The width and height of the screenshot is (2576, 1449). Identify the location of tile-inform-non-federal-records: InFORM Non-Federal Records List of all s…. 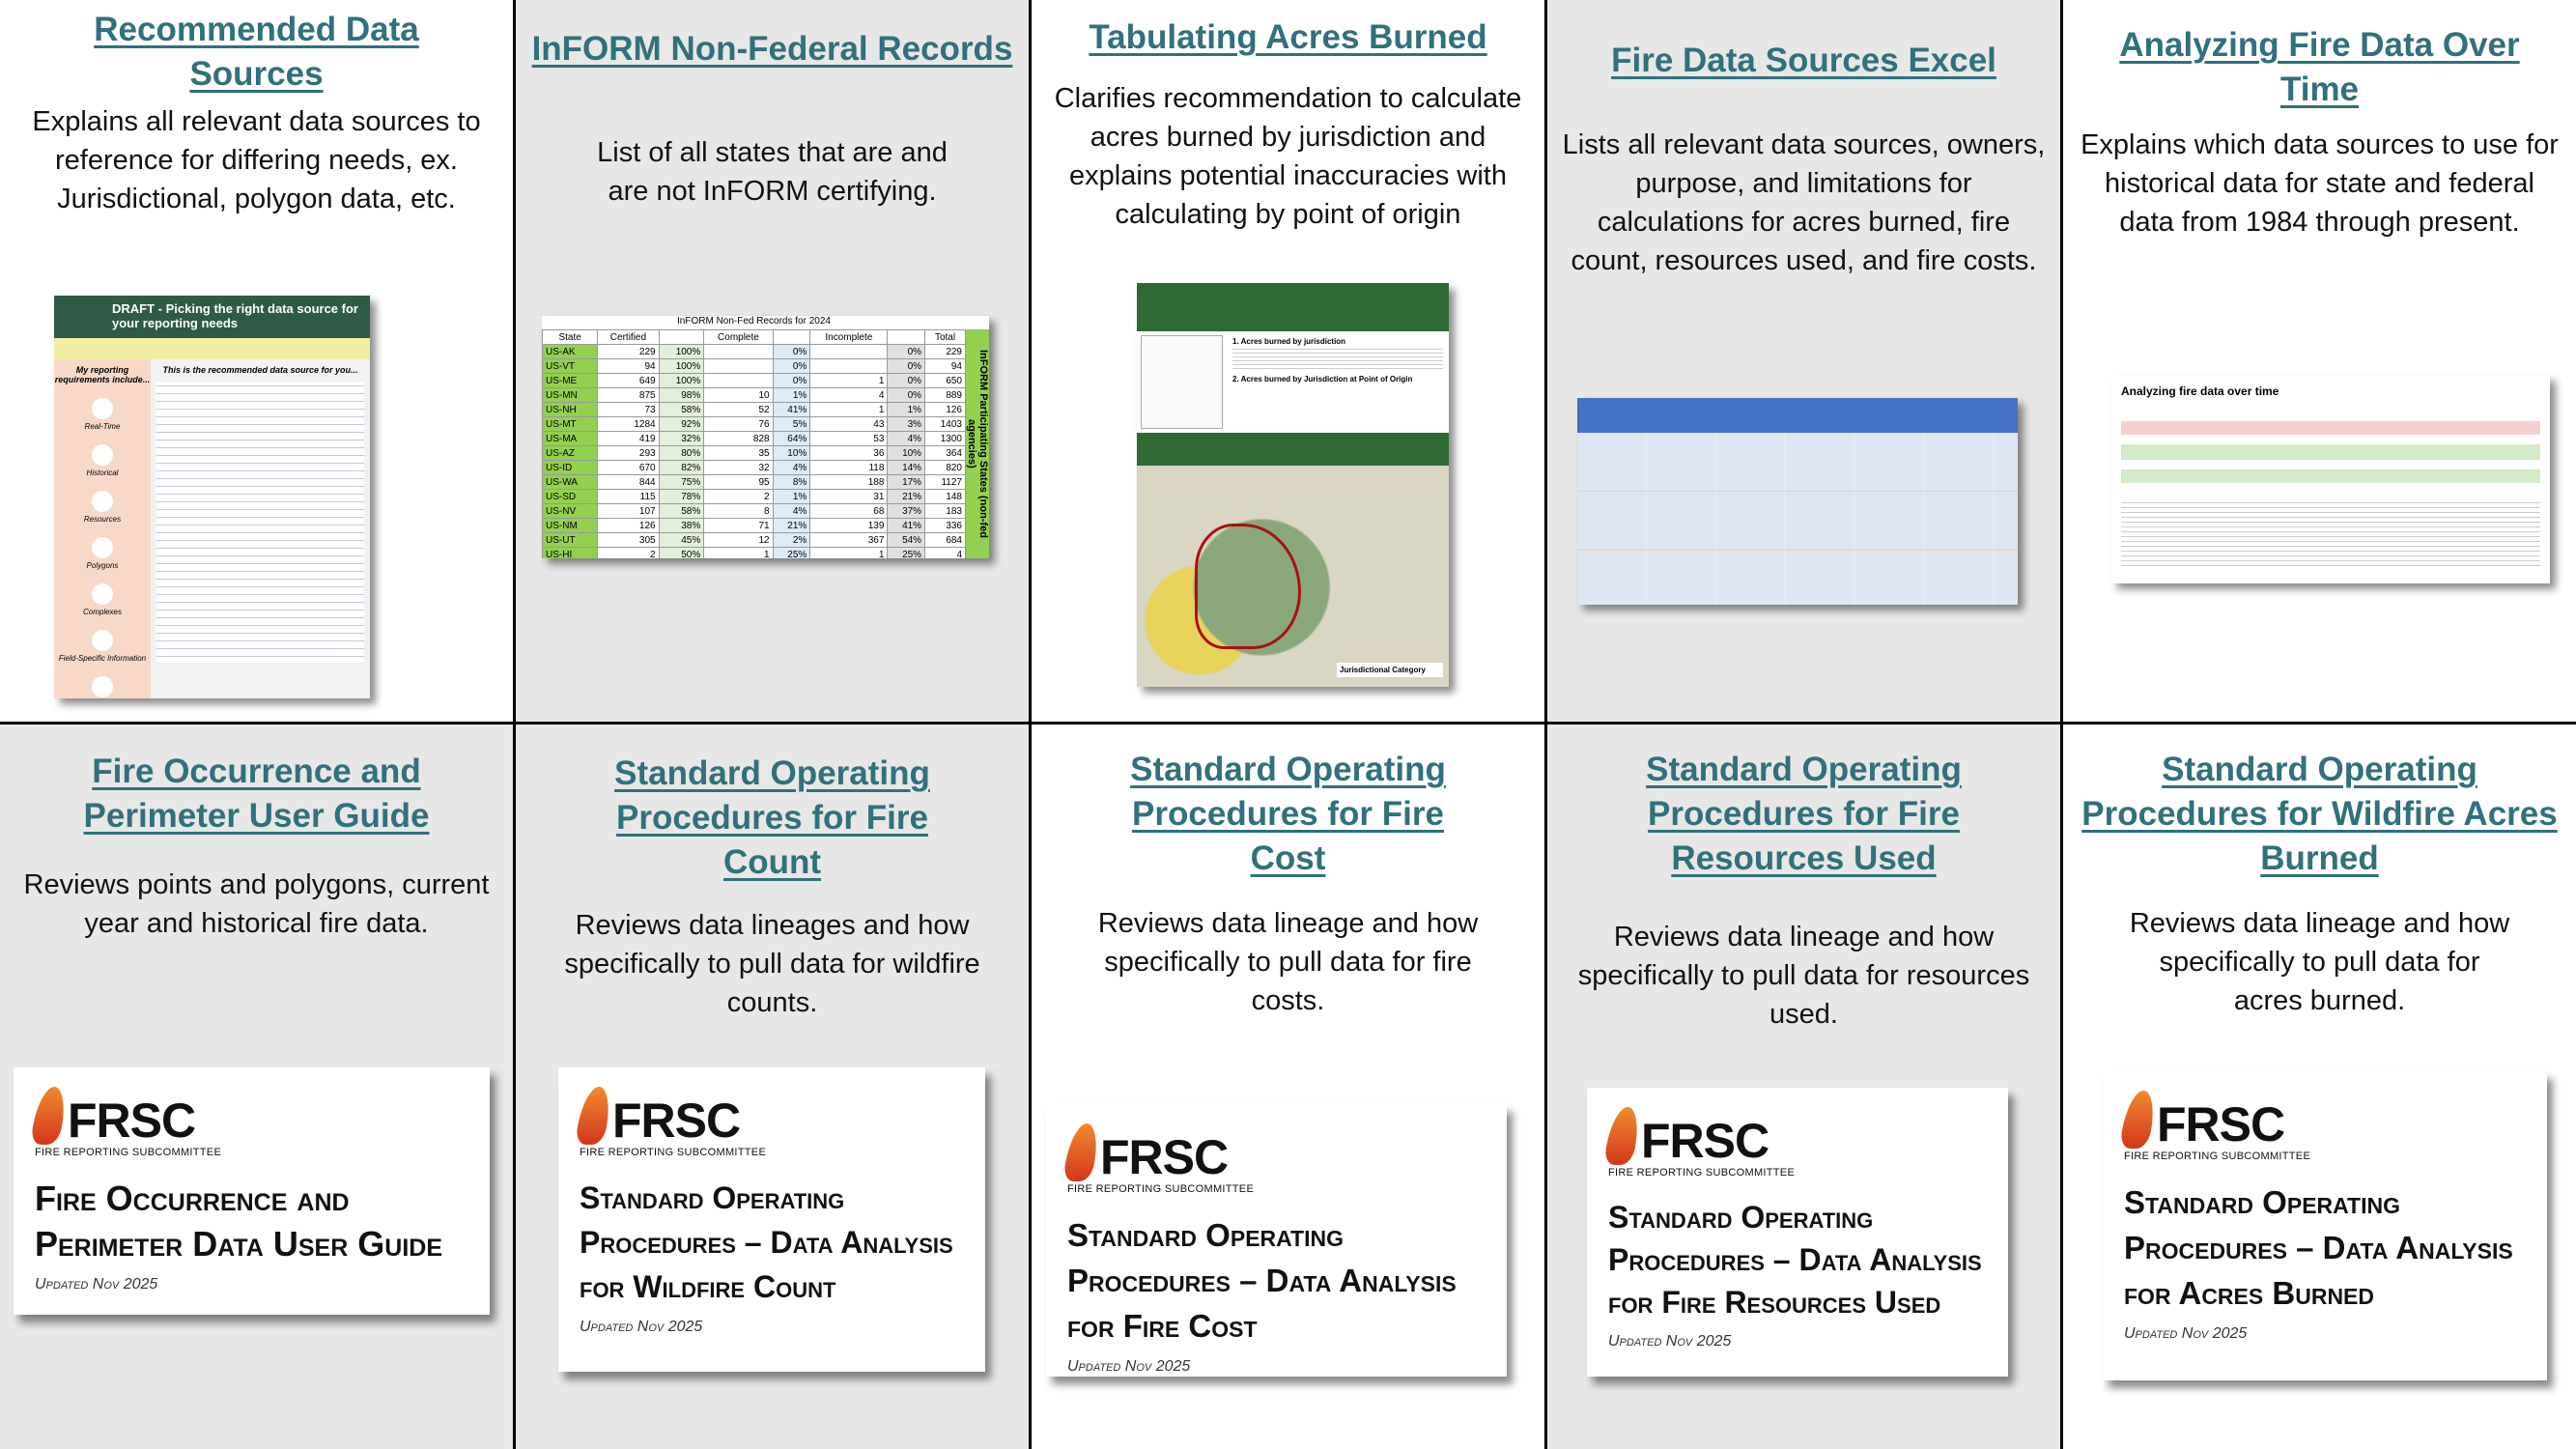
(772, 361).